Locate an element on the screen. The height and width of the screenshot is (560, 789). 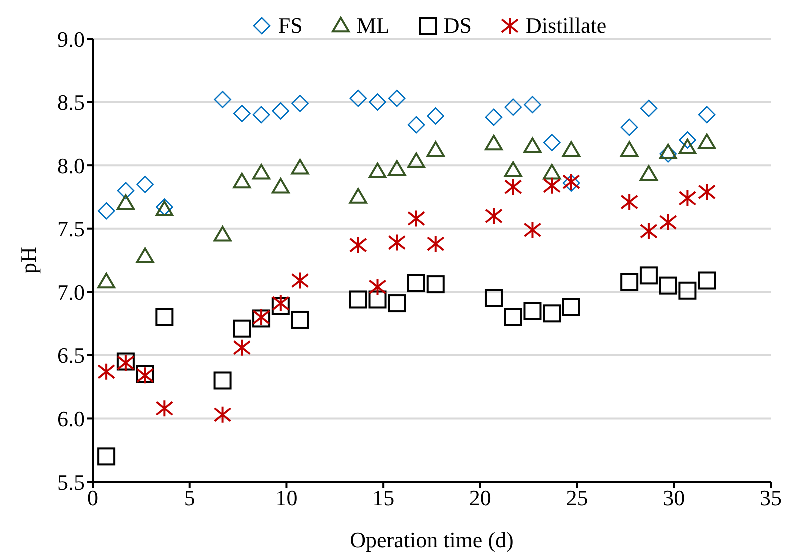
y-axis-title: pH is located at coordinates (28, 260).